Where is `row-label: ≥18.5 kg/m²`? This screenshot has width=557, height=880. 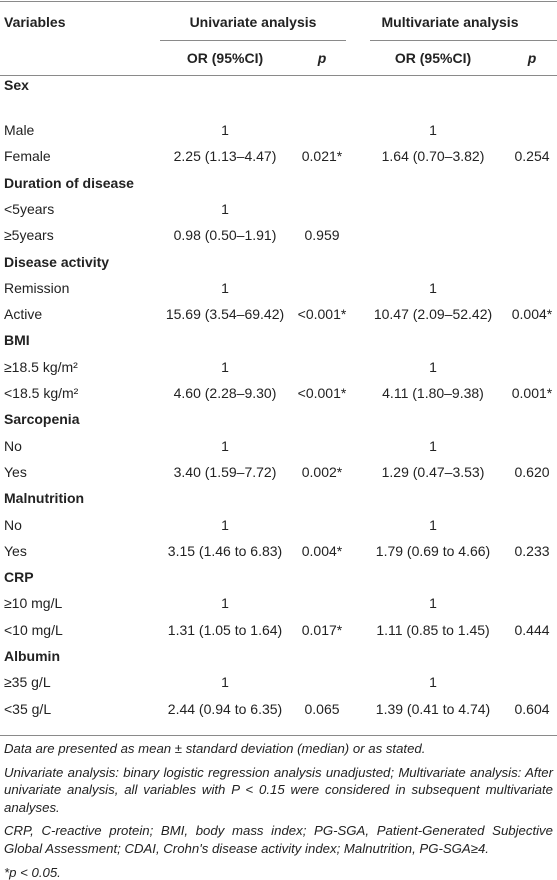 row-label: ≥18.5 kg/m² is located at coordinates (41, 366).